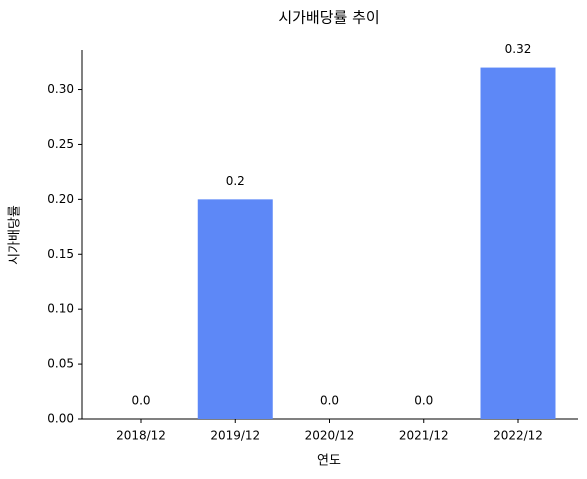  What do you see at coordinates (60, 364) in the screenshot?
I see `y-tick-label: 0.05` at bounding box center [60, 364].